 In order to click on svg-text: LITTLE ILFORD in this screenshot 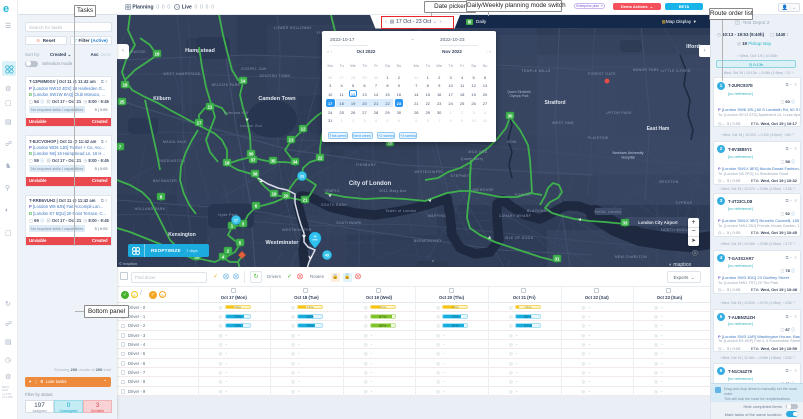, I will do `click(676, 71)`.